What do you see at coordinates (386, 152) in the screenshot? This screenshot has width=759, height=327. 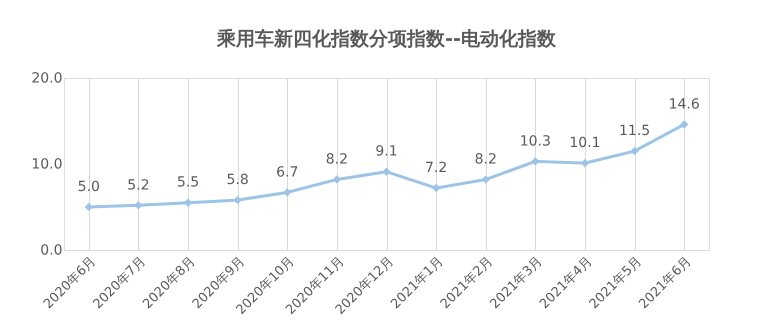 I see `text: 9.1` at bounding box center [386, 152].